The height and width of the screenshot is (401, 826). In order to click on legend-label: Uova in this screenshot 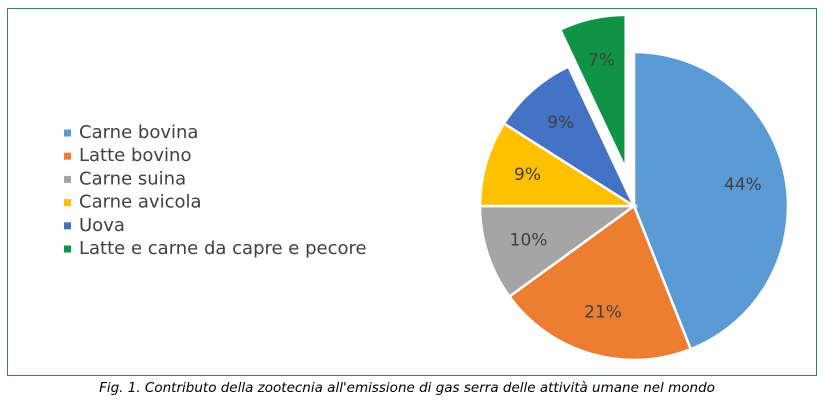, I will do `click(102, 225)`.